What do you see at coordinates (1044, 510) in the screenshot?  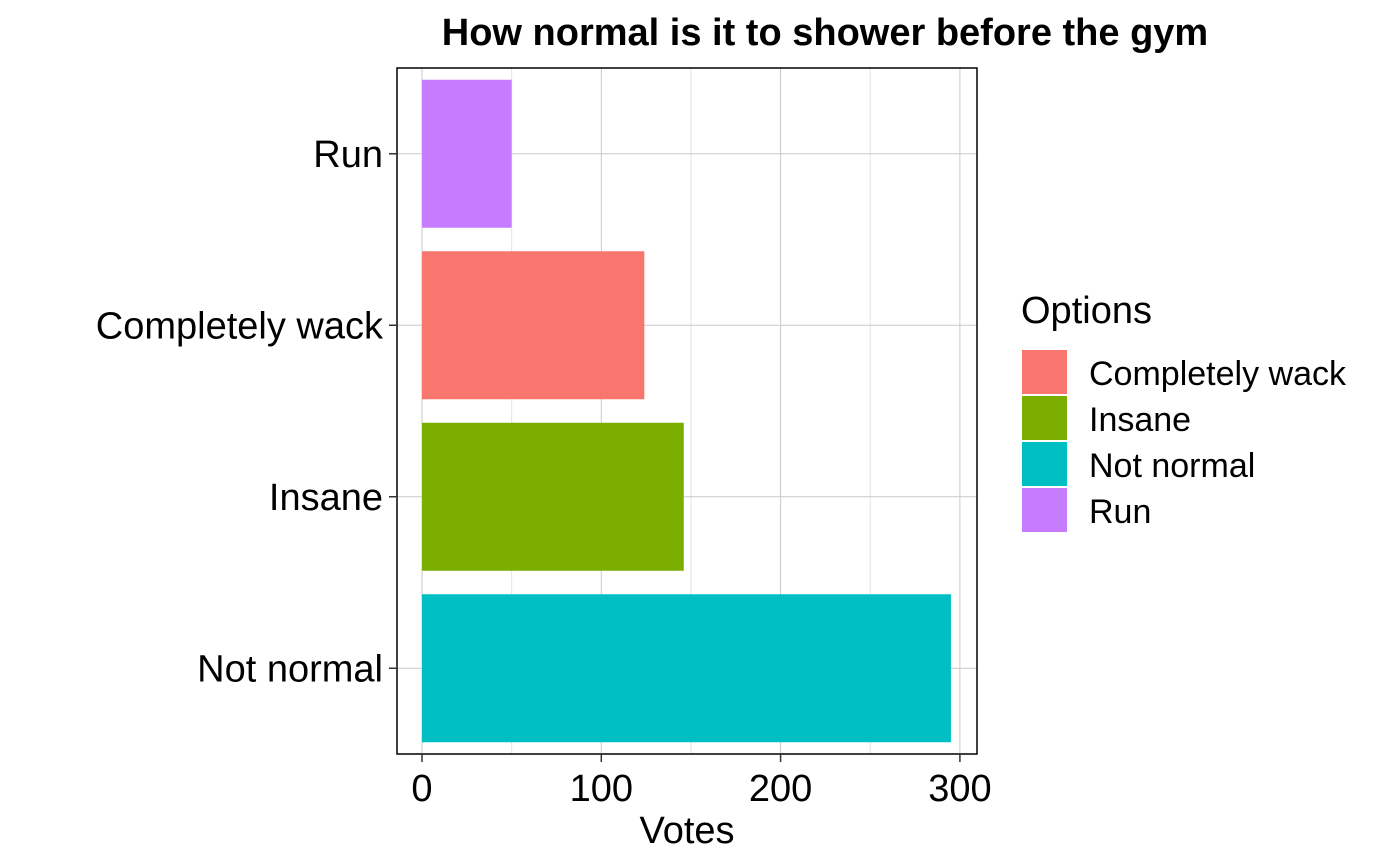 I see `legend-key-run` at bounding box center [1044, 510].